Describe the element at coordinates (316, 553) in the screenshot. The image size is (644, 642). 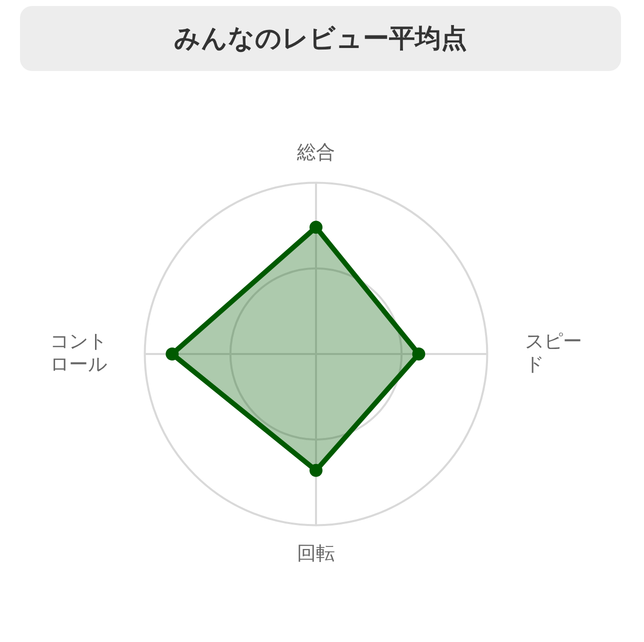
I see `spoke-label: 回転` at that location.